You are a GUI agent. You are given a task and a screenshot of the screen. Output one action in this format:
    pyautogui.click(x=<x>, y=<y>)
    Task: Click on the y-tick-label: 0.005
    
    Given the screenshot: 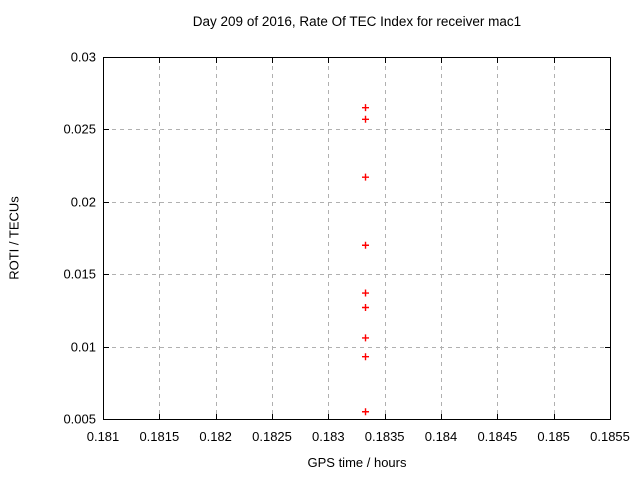 What is the action you would take?
    pyautogui.click(x=79, y=419)
    